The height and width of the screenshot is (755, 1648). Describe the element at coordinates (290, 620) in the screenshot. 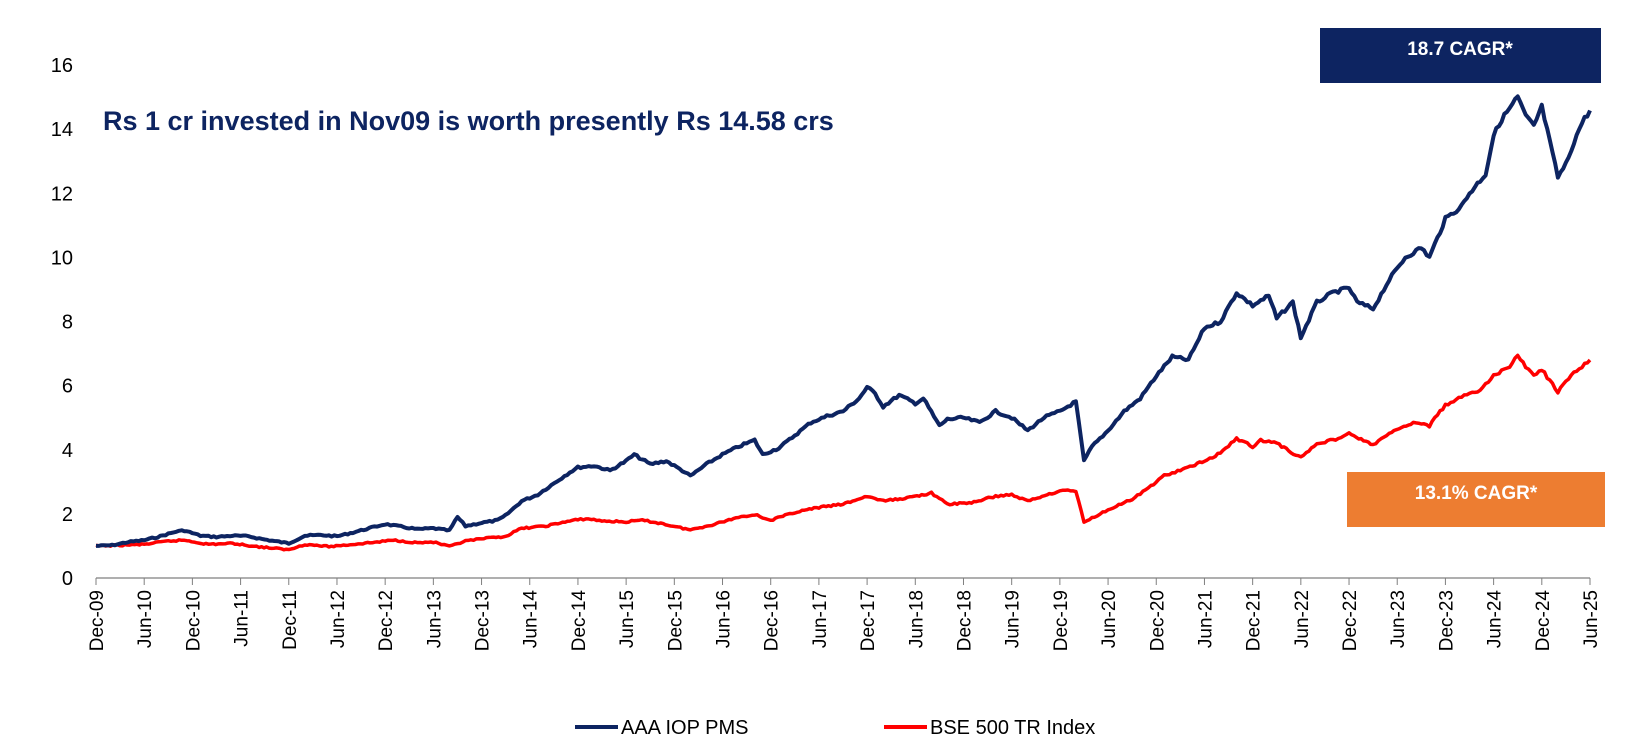

I see `x-tick-label: Dec-11` at that location.